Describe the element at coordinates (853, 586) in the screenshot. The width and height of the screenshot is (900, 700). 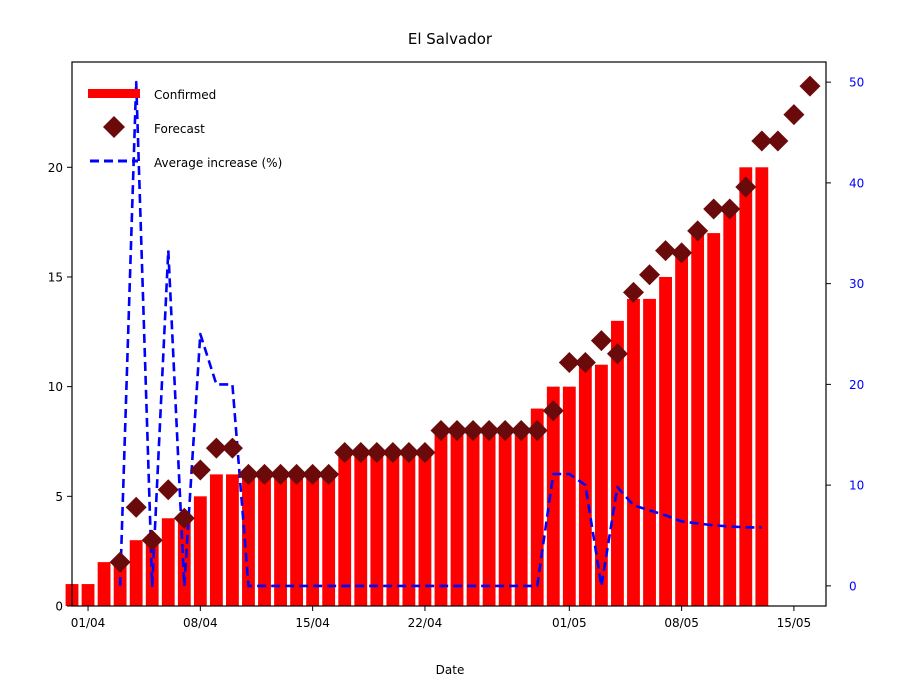
I see `y2-tick-label: 0` at that location.